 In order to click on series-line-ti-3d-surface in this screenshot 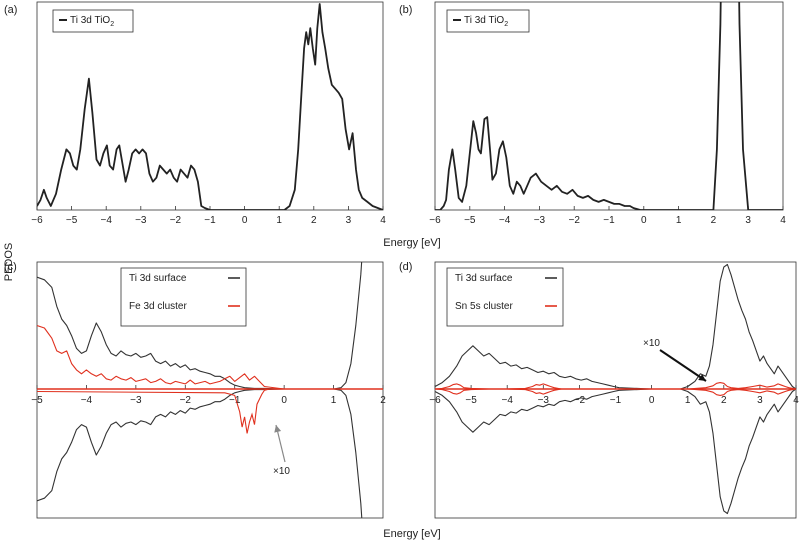, I will do `click(615, 326)`.